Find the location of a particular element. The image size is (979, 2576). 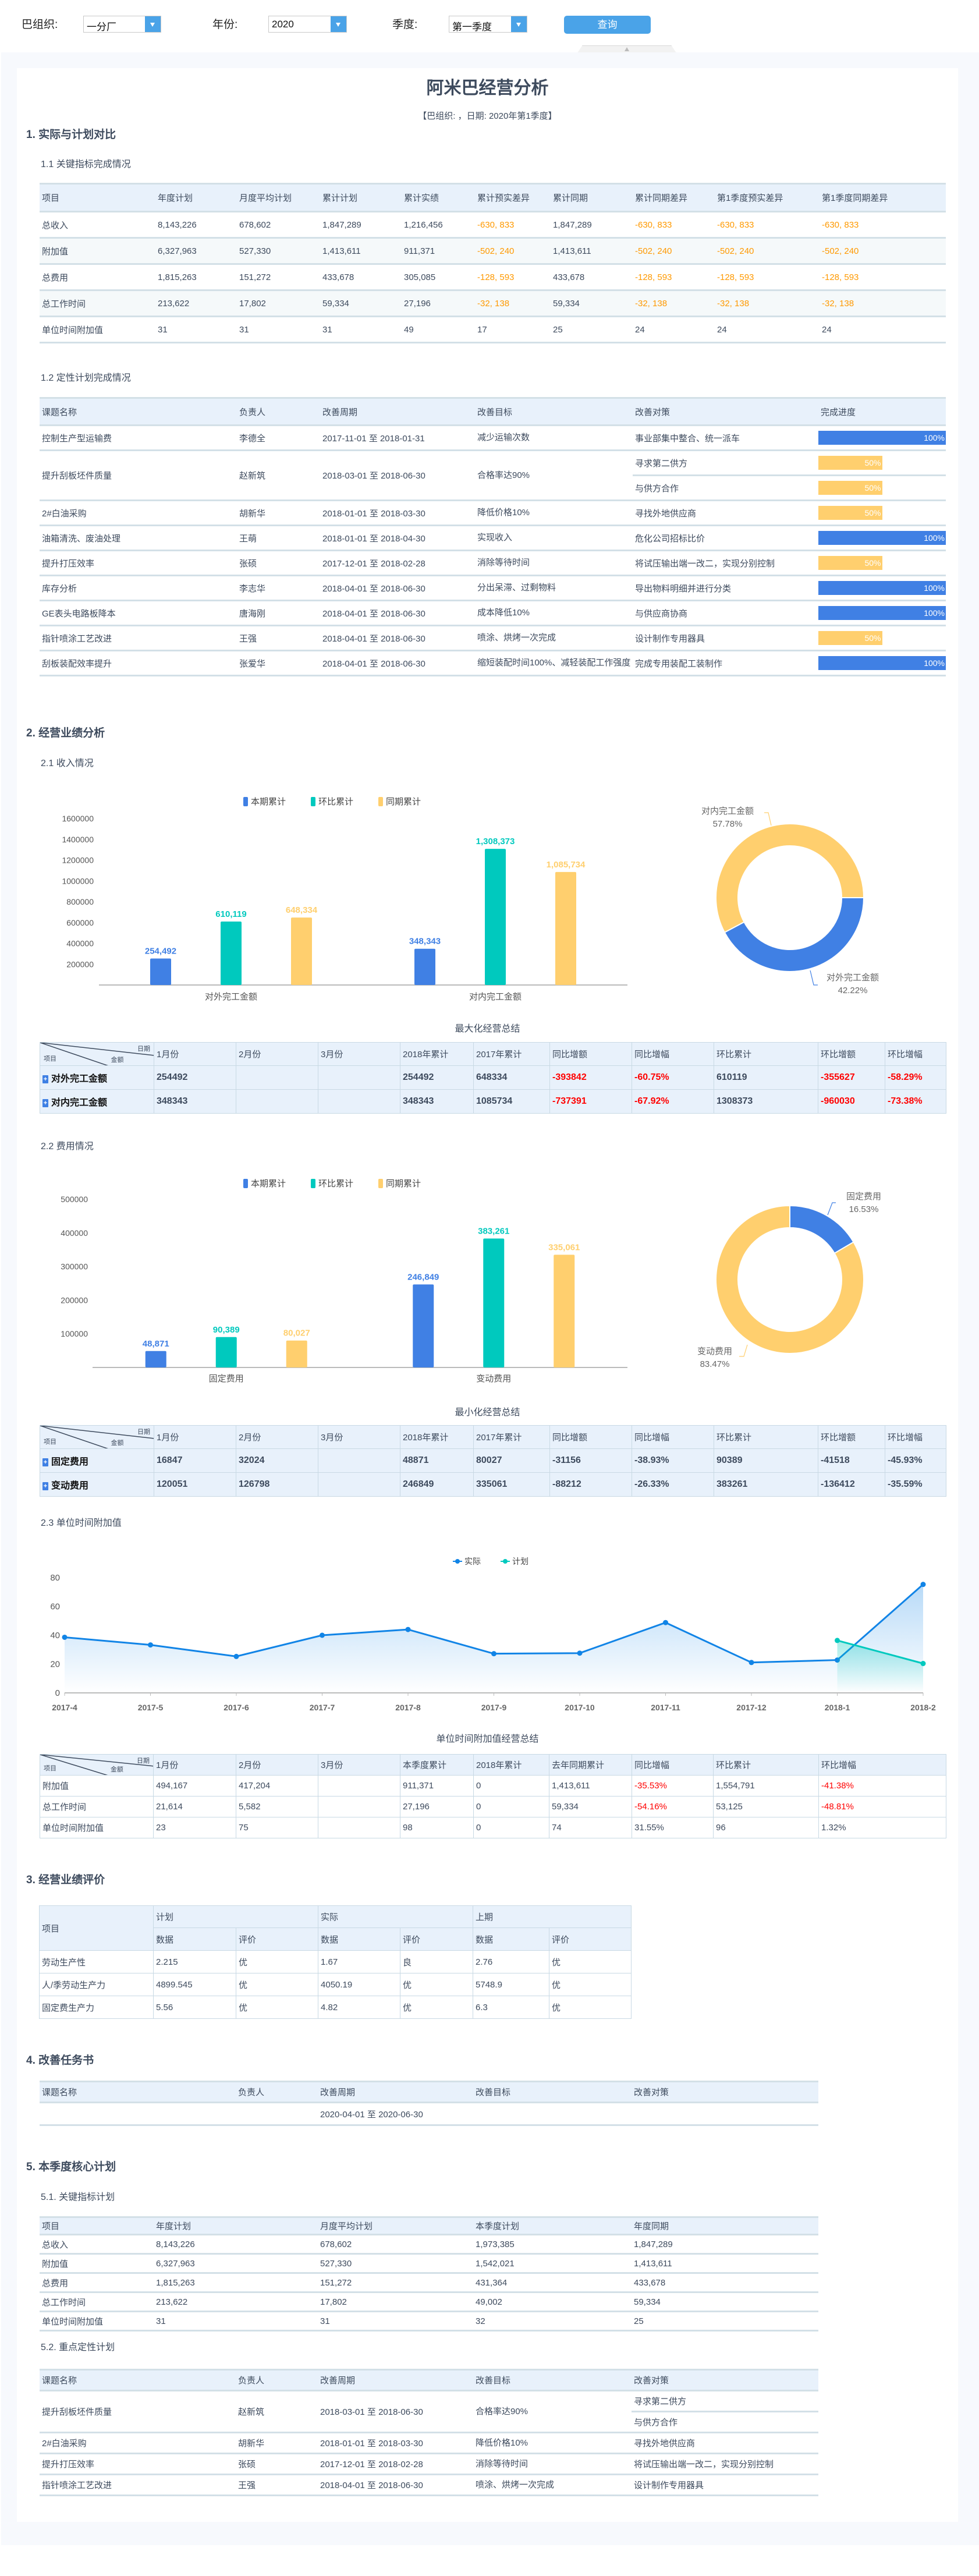

year-select: 2020 is located at coordinates (308, 24).